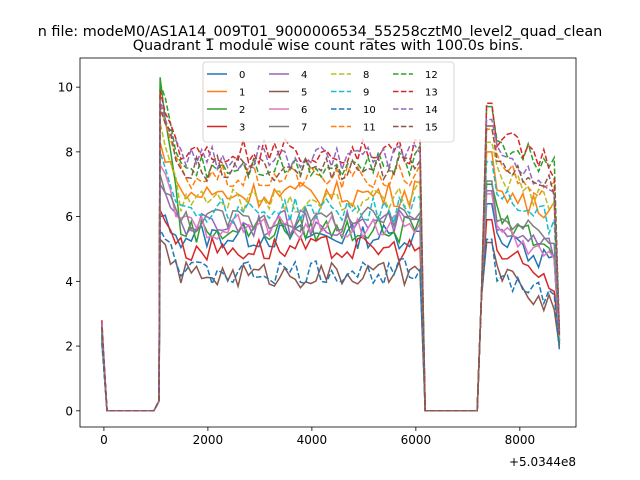 Image resolution: width=640 pixels, height=480 pixels. I want to click on y-tick-label: 8, so click(69, 152).